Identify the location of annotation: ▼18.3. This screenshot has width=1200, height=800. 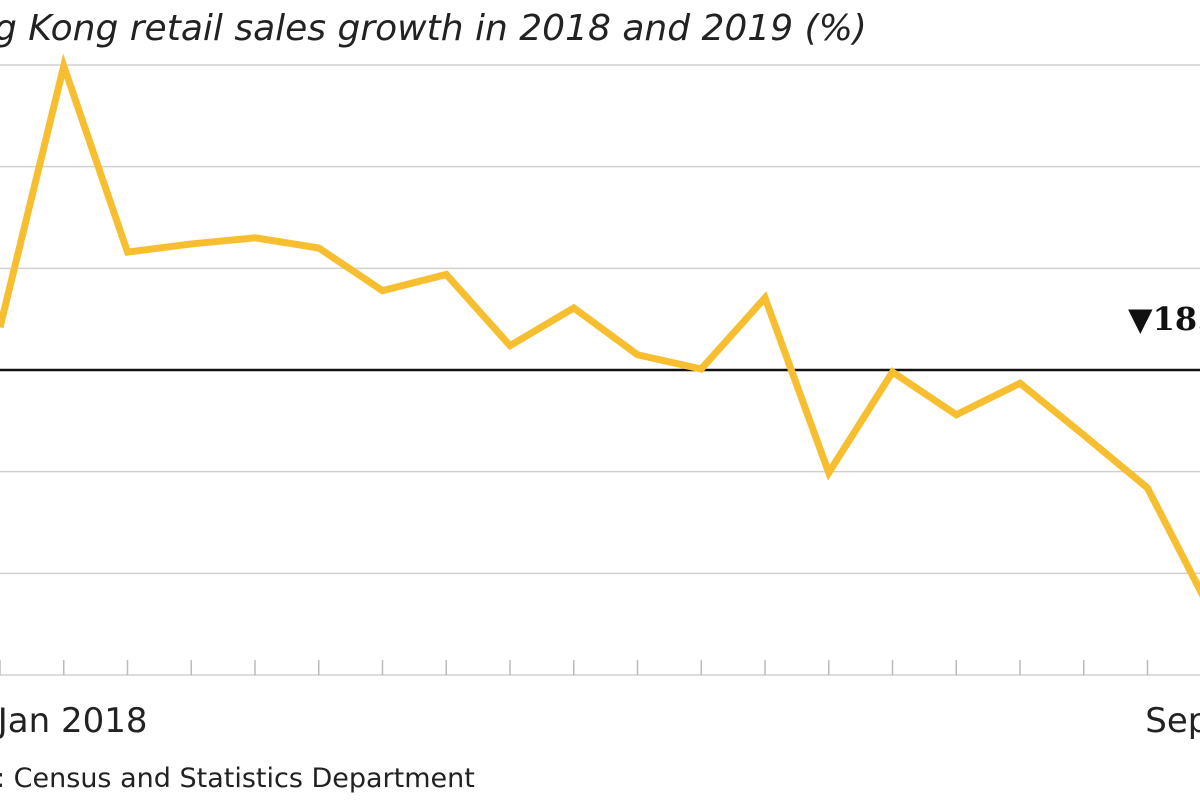
(1164, 319).